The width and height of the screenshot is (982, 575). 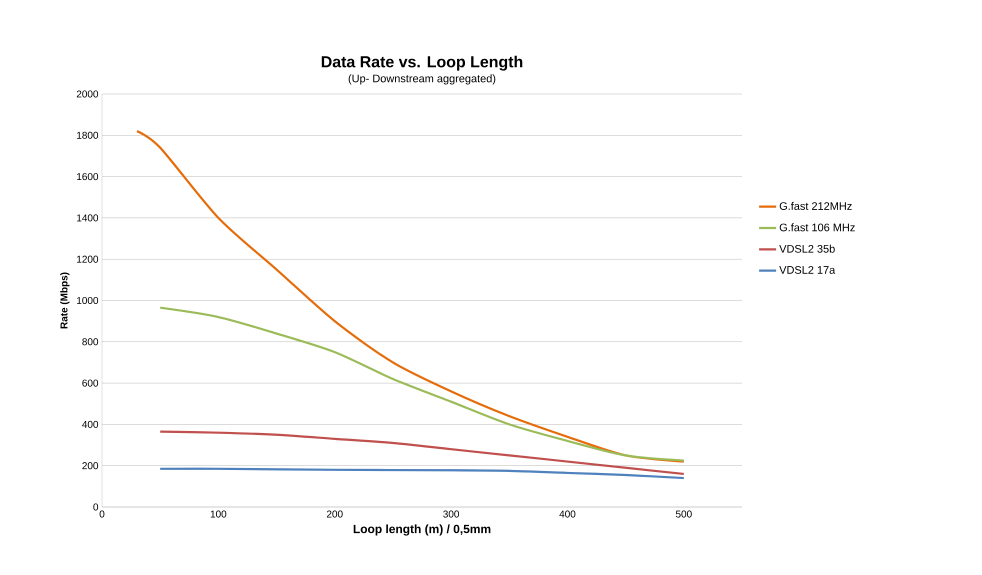 What do you see at coordinates (87, 135) in the screenshot?
I see `y-tick-label: 1800` at bounding box center [87, 135].